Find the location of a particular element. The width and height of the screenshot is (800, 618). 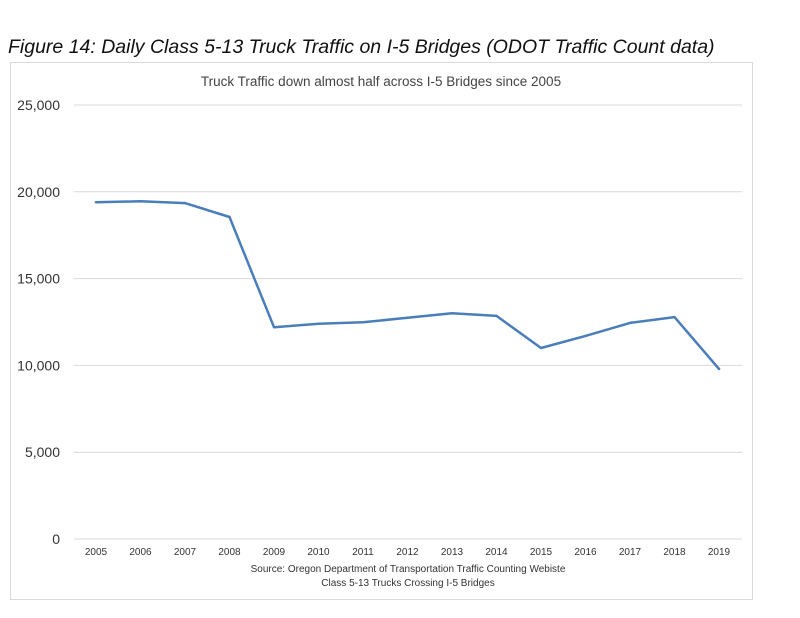

y-tick-label: 15,000 is located at coordinates (38, 279).